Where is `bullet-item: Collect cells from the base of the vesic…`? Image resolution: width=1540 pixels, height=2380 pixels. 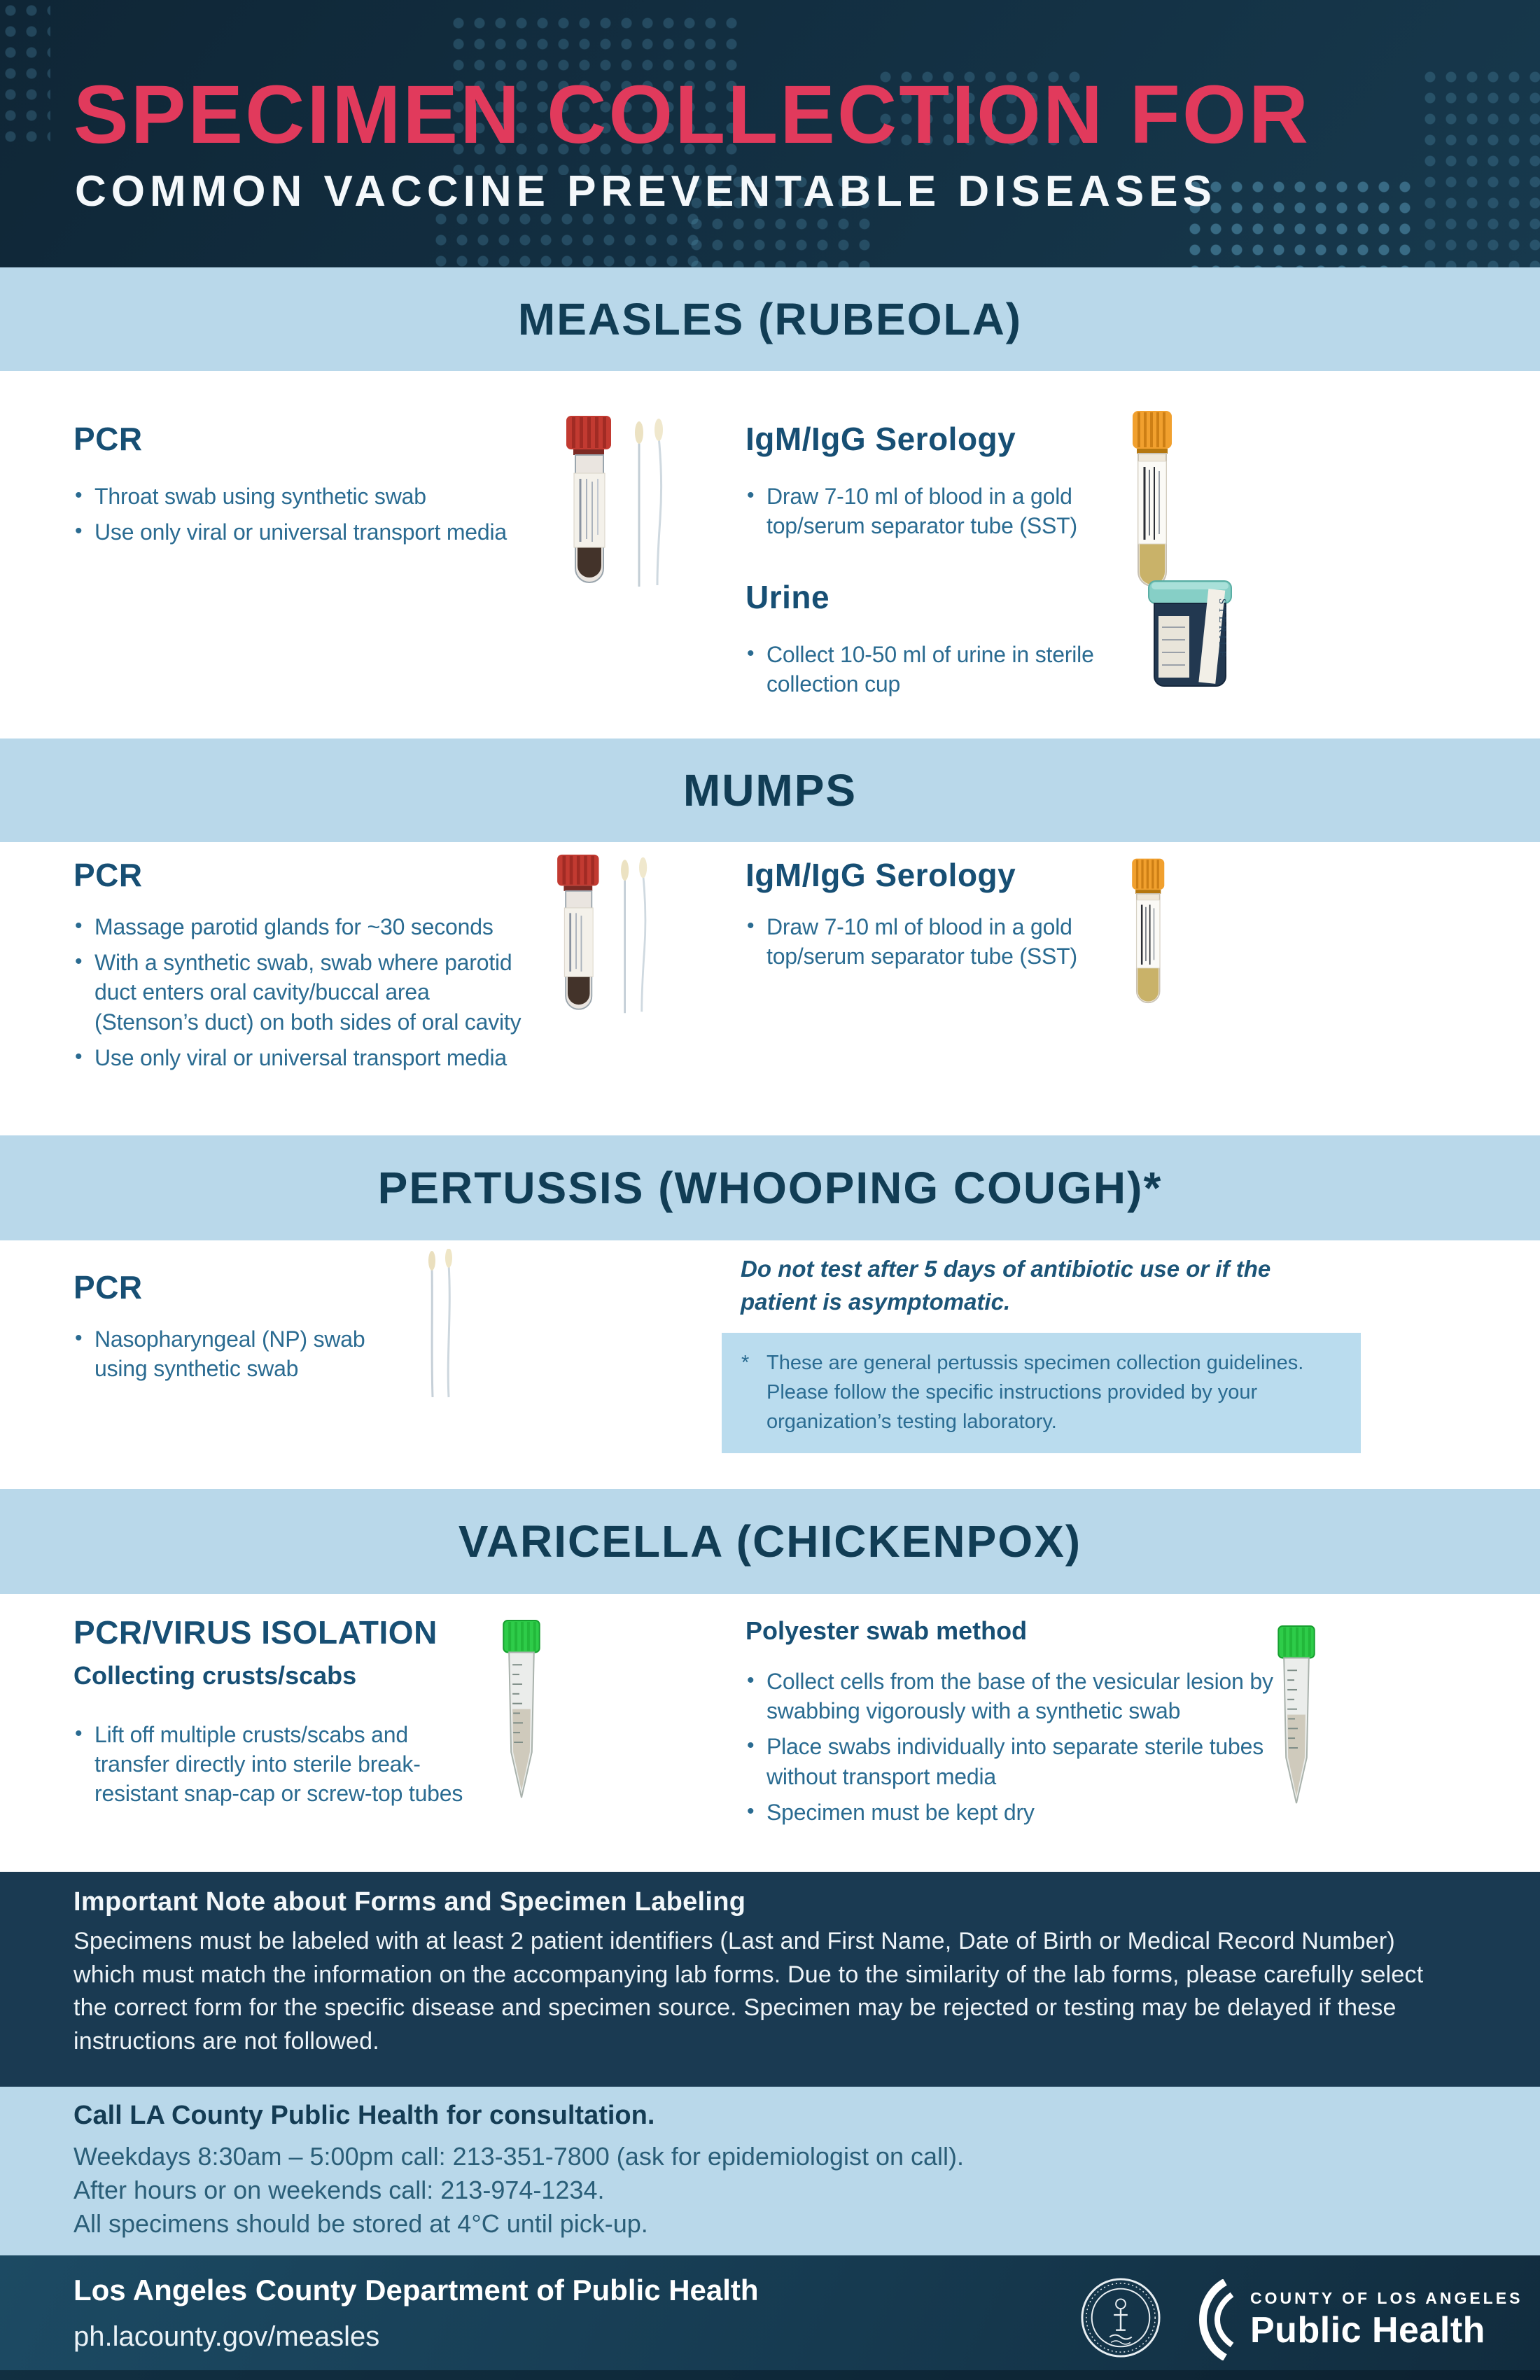
bullet-item: Collect cells from the base of the vesic… is located at coordinates (1010, 1696).